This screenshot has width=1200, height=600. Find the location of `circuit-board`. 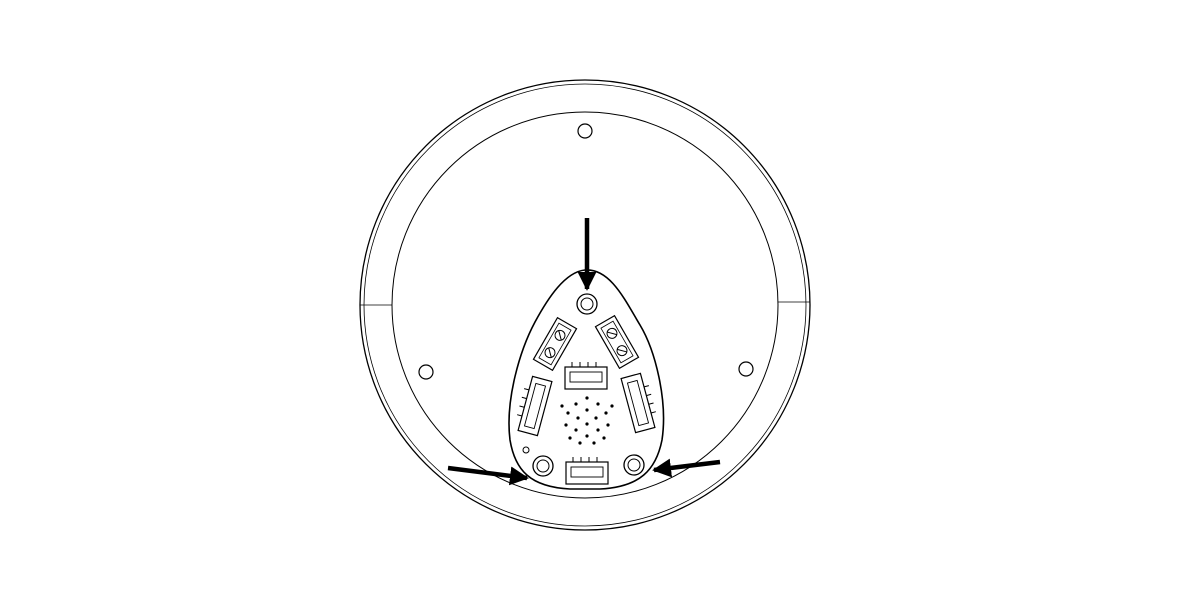

circuit-board is located at coordinates (586, 379).